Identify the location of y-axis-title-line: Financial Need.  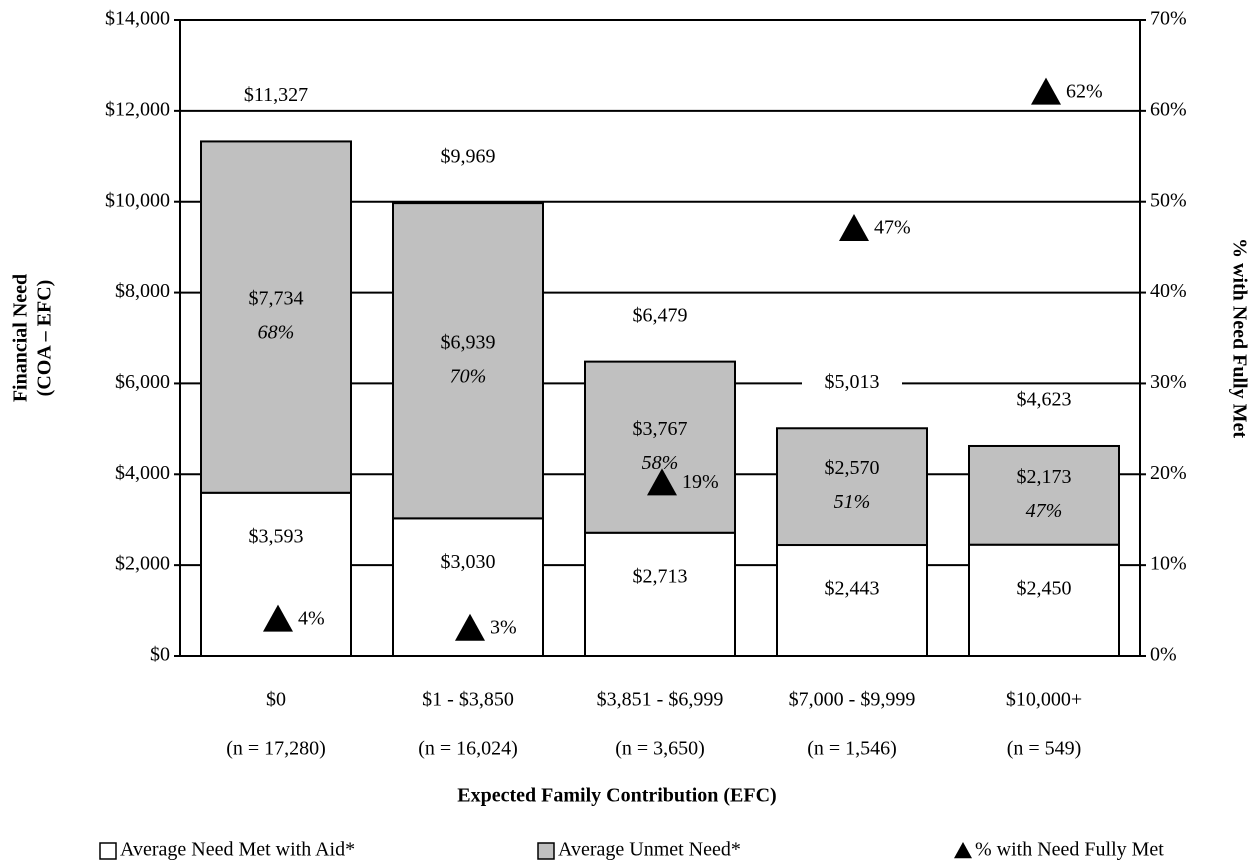
(21, 338).